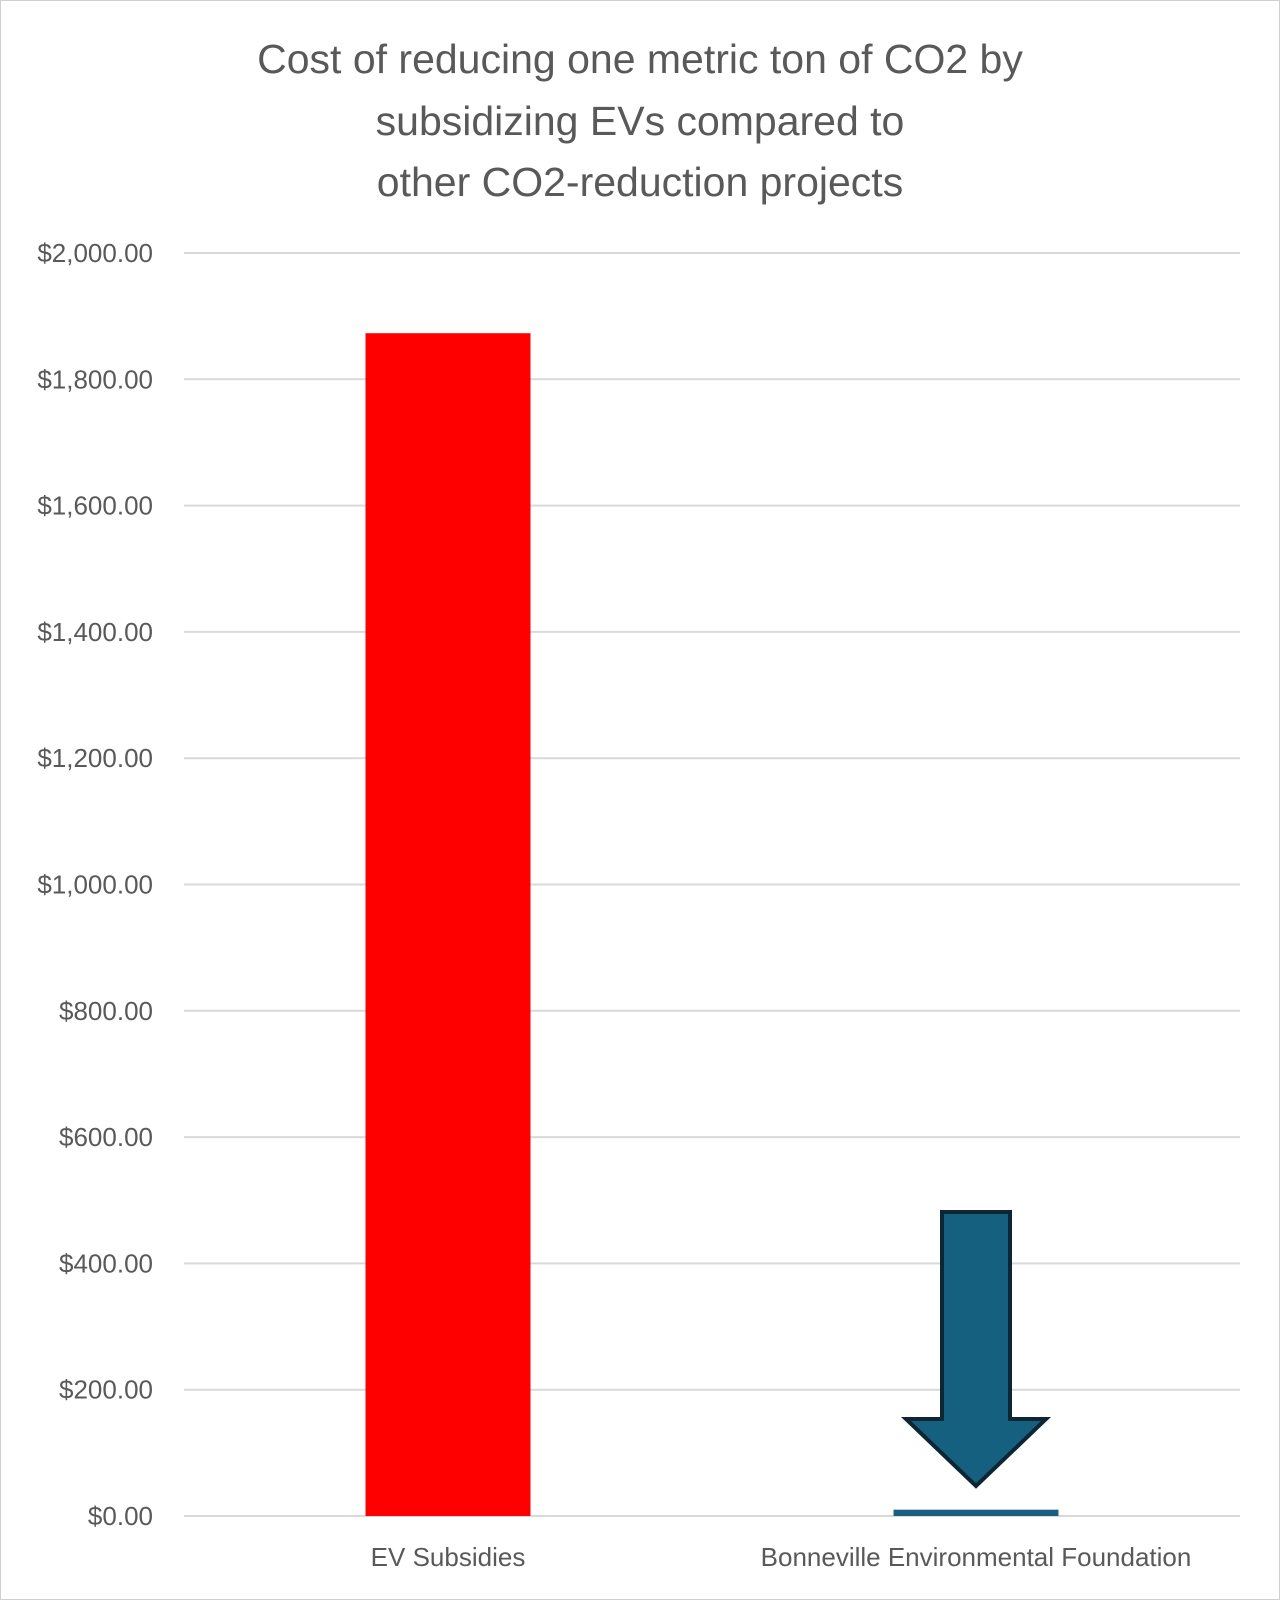  I want to click on y-tick-label: $1,000.00, so click(95, 885).